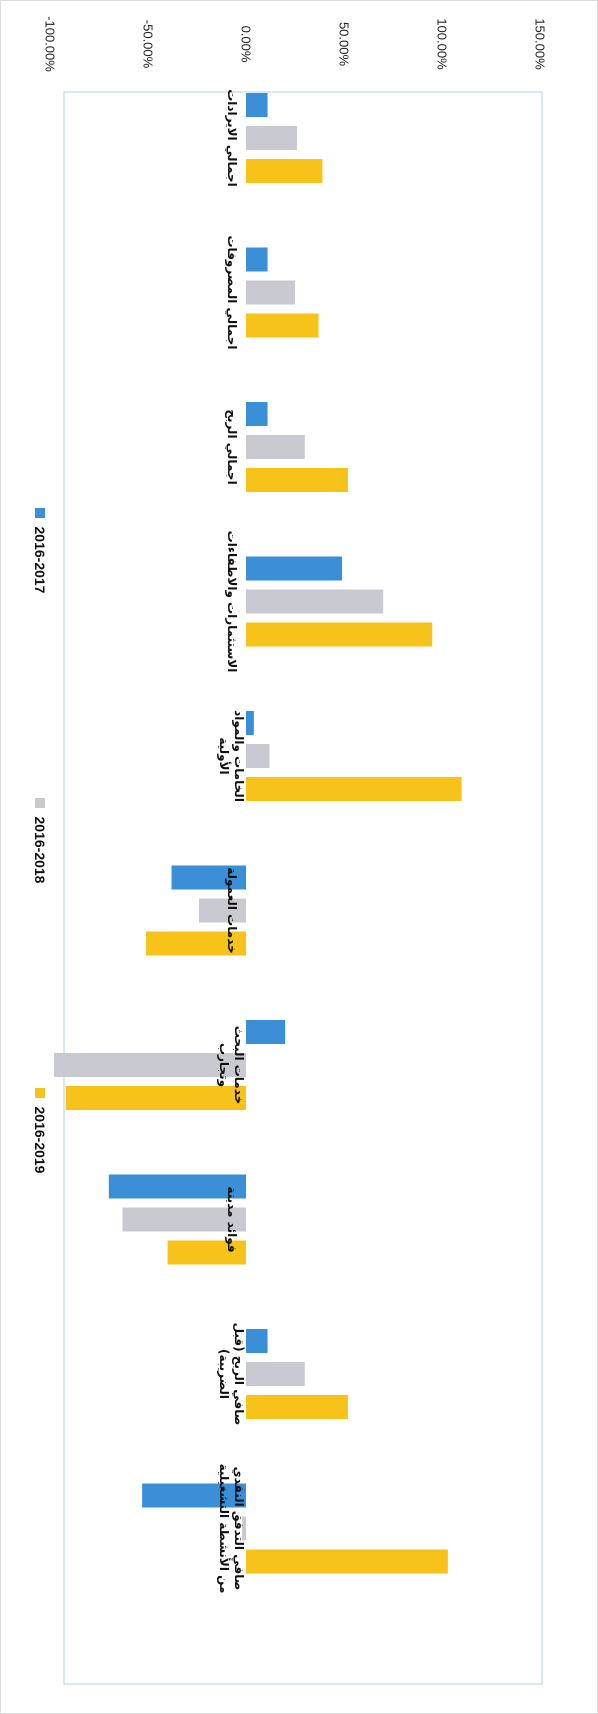  What do you see at coordinates (295, 44) in the screenshot?
I see `x-axis-ticks: 150.00% 100.00% 50.00% 0.00% -50.00% -100.00%` at bounding box center [295, 44].